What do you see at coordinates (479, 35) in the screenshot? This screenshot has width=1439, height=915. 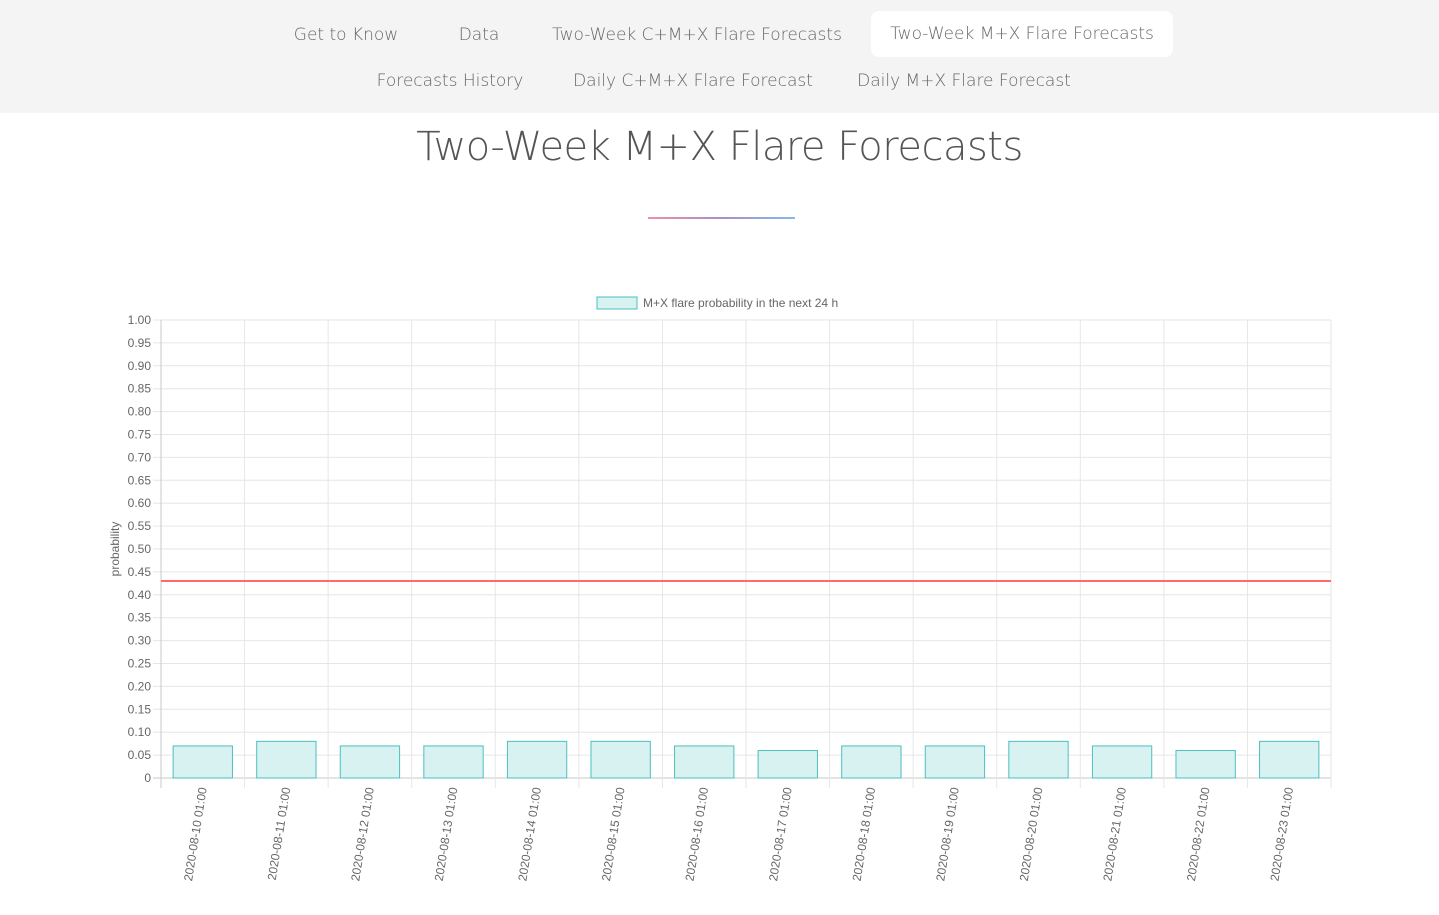 I see `nav-tab-data: Data` at bounding box center [479, 35].